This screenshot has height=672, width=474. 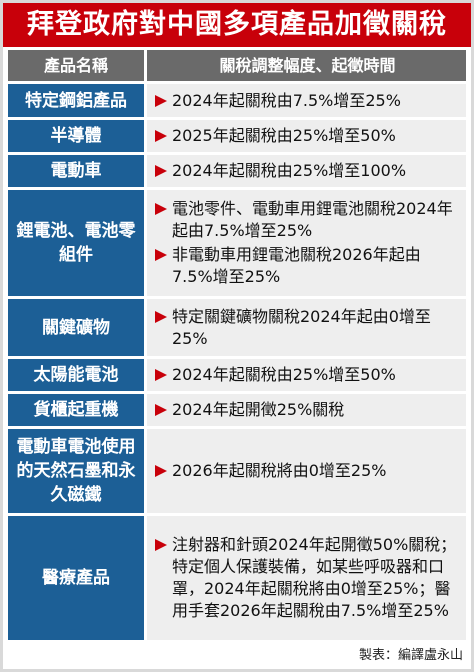 I want to click on credit-line: 製表：編譯盧永山, so click(x=410, y=655).